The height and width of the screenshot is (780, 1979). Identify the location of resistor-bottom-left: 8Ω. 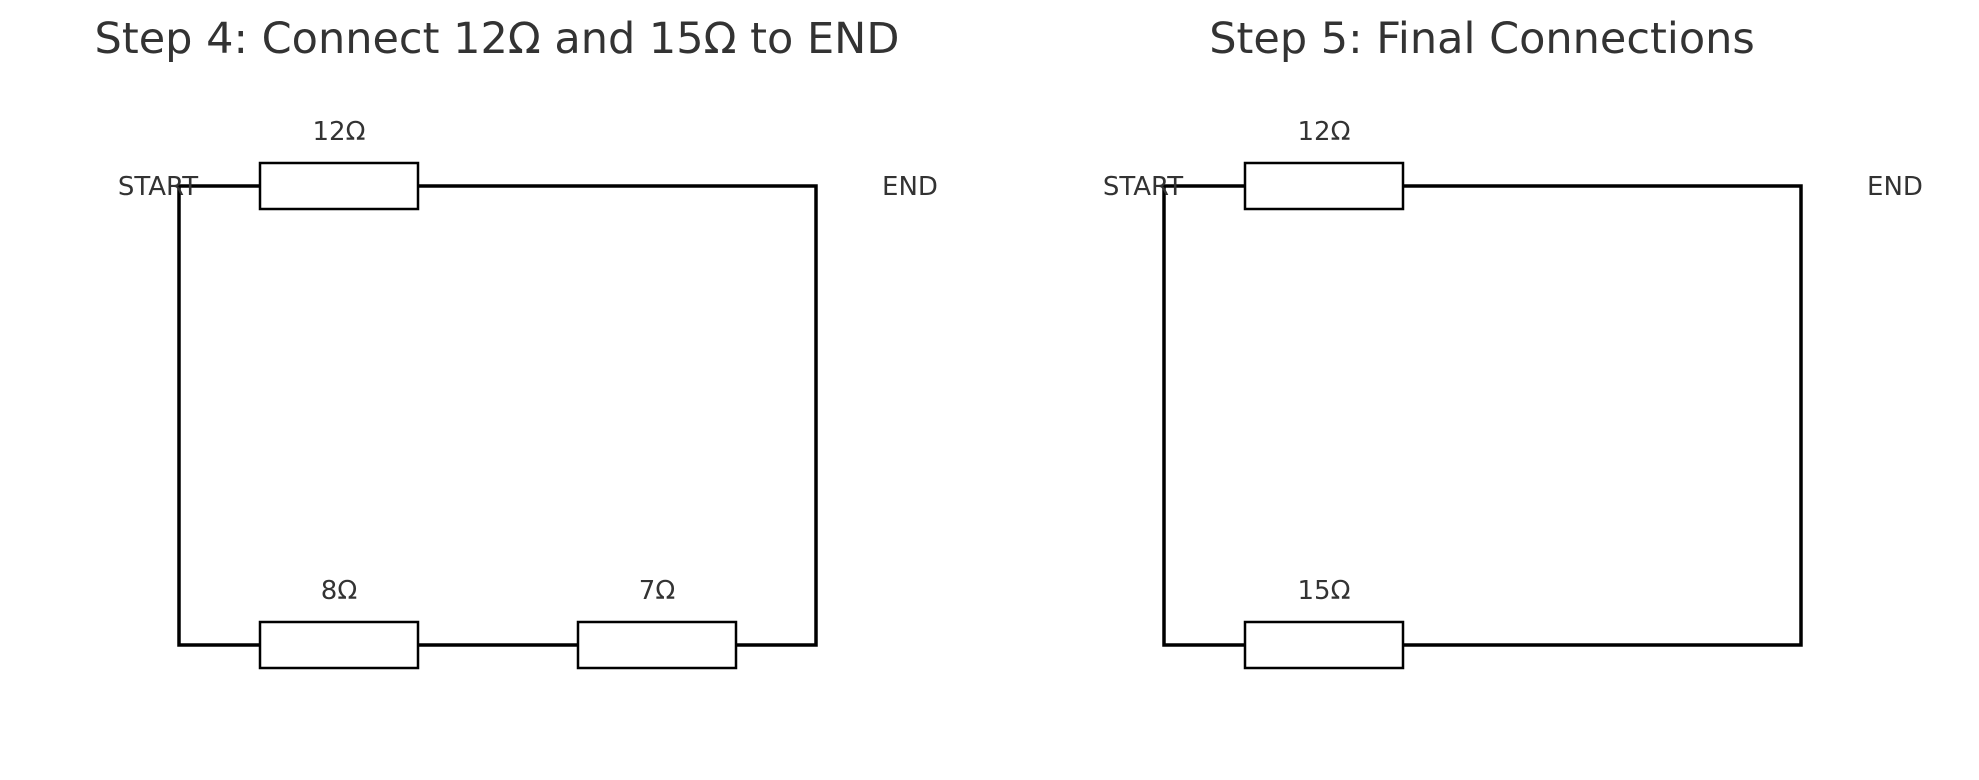
(339, 623).